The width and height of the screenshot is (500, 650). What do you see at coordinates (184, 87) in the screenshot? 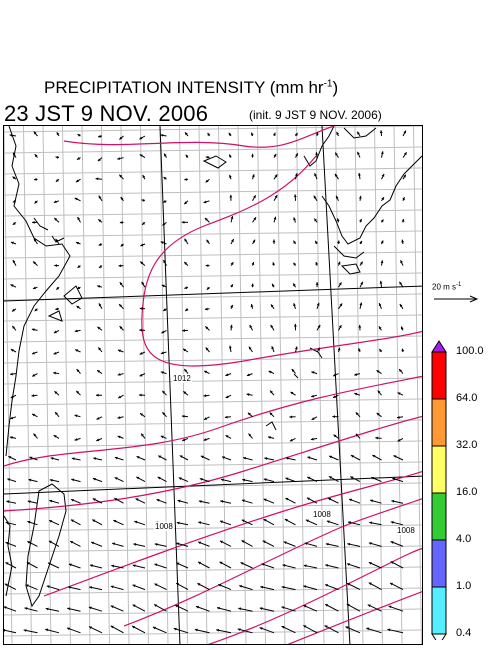
I see `title-text: PRECIPITATION INTENSITY (mm hr` at bounding box center [184, 87].